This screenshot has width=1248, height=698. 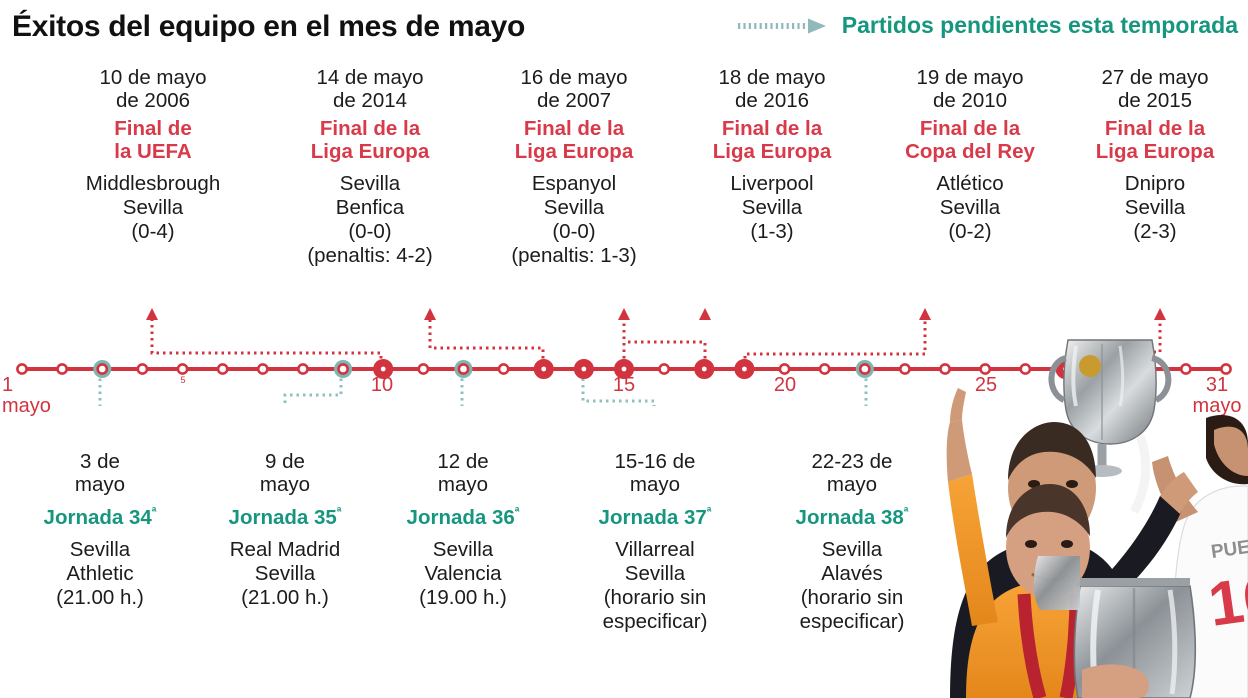 I want to click on historic-connector-arrowheads, so click(x=656, y=314).